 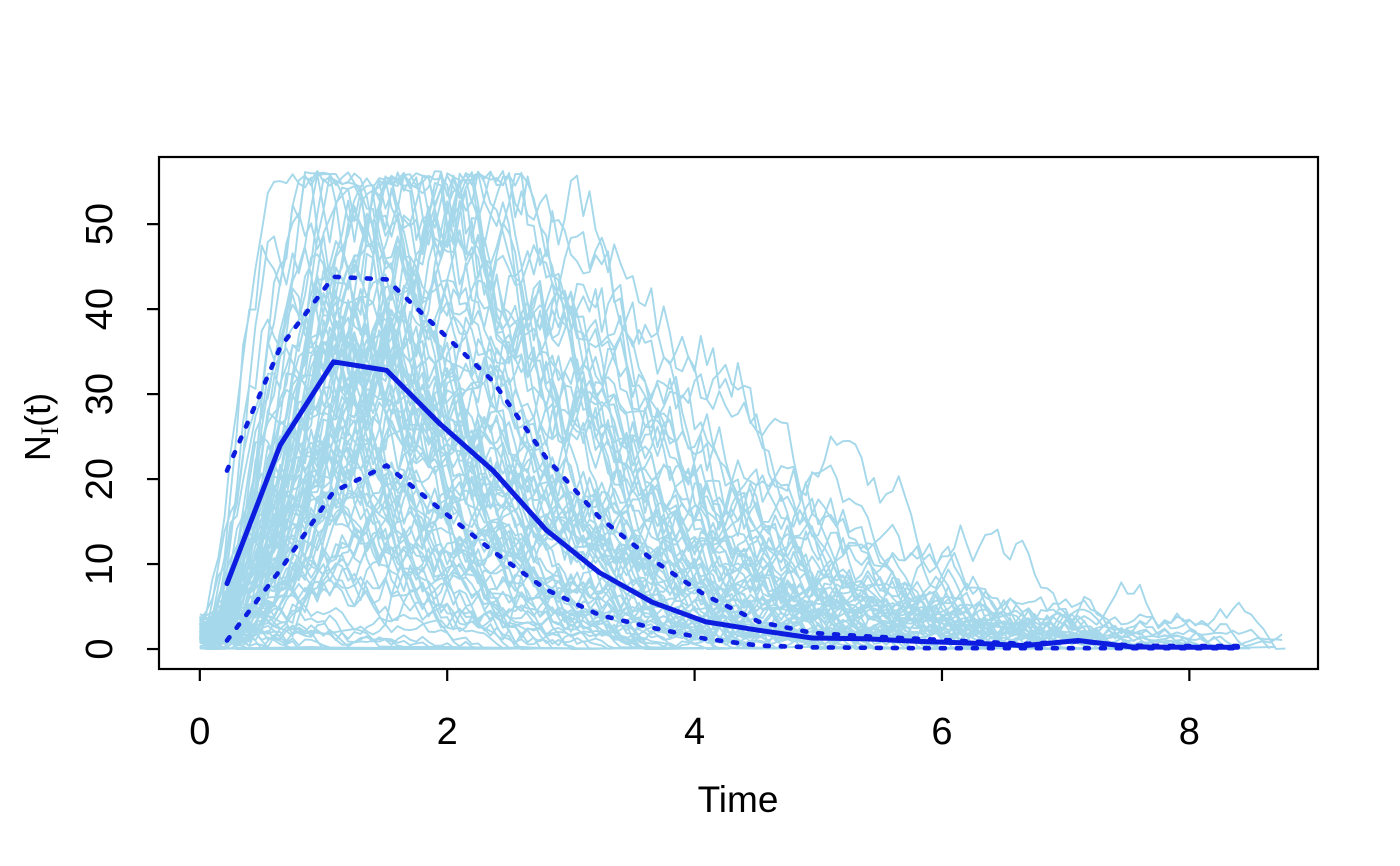 I want to click on y-axis-label-base: N, so click(x=37, y=448).